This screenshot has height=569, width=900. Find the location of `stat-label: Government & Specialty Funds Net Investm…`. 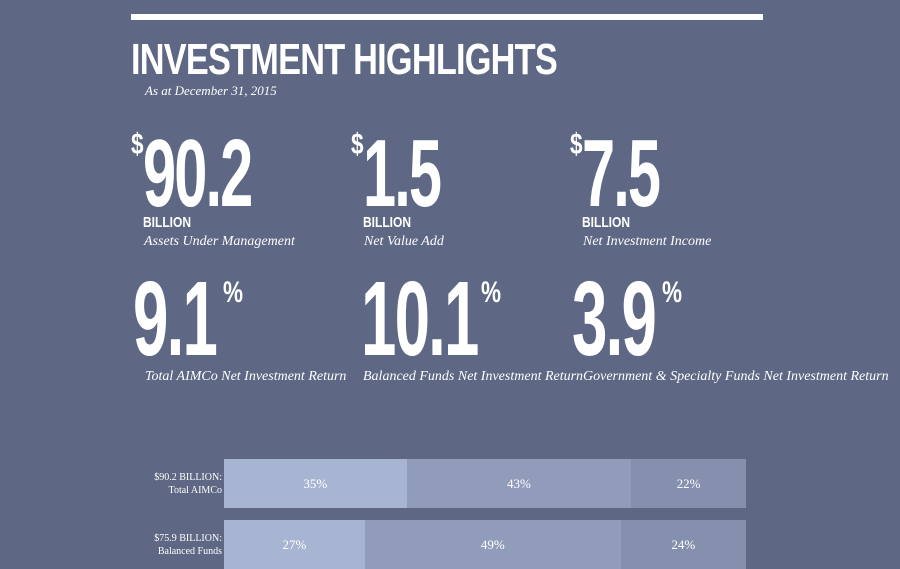

stat-label: Government & Specialty Funds Net Investm… is located at coordinates (736, 376).